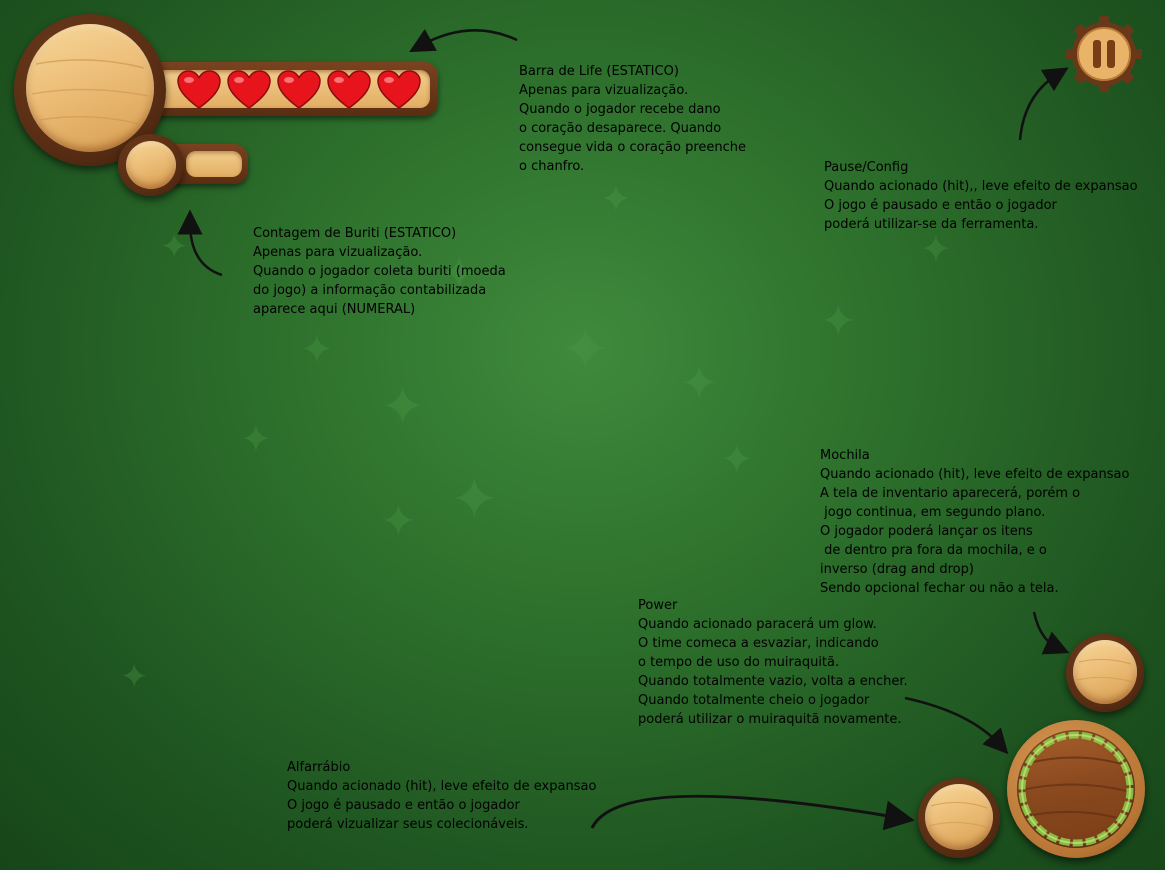 The height and width of the screenshot is (870, 1165). I want to click on alfarrabio-icon, so click(959, 817).